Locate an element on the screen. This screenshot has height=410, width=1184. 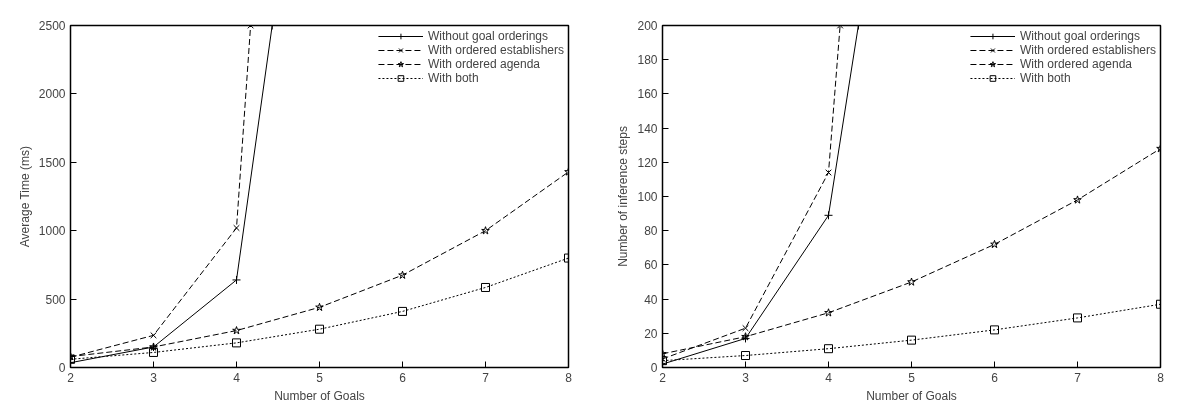
y-tick-label: 2500 is located at coordinates (52, 26).